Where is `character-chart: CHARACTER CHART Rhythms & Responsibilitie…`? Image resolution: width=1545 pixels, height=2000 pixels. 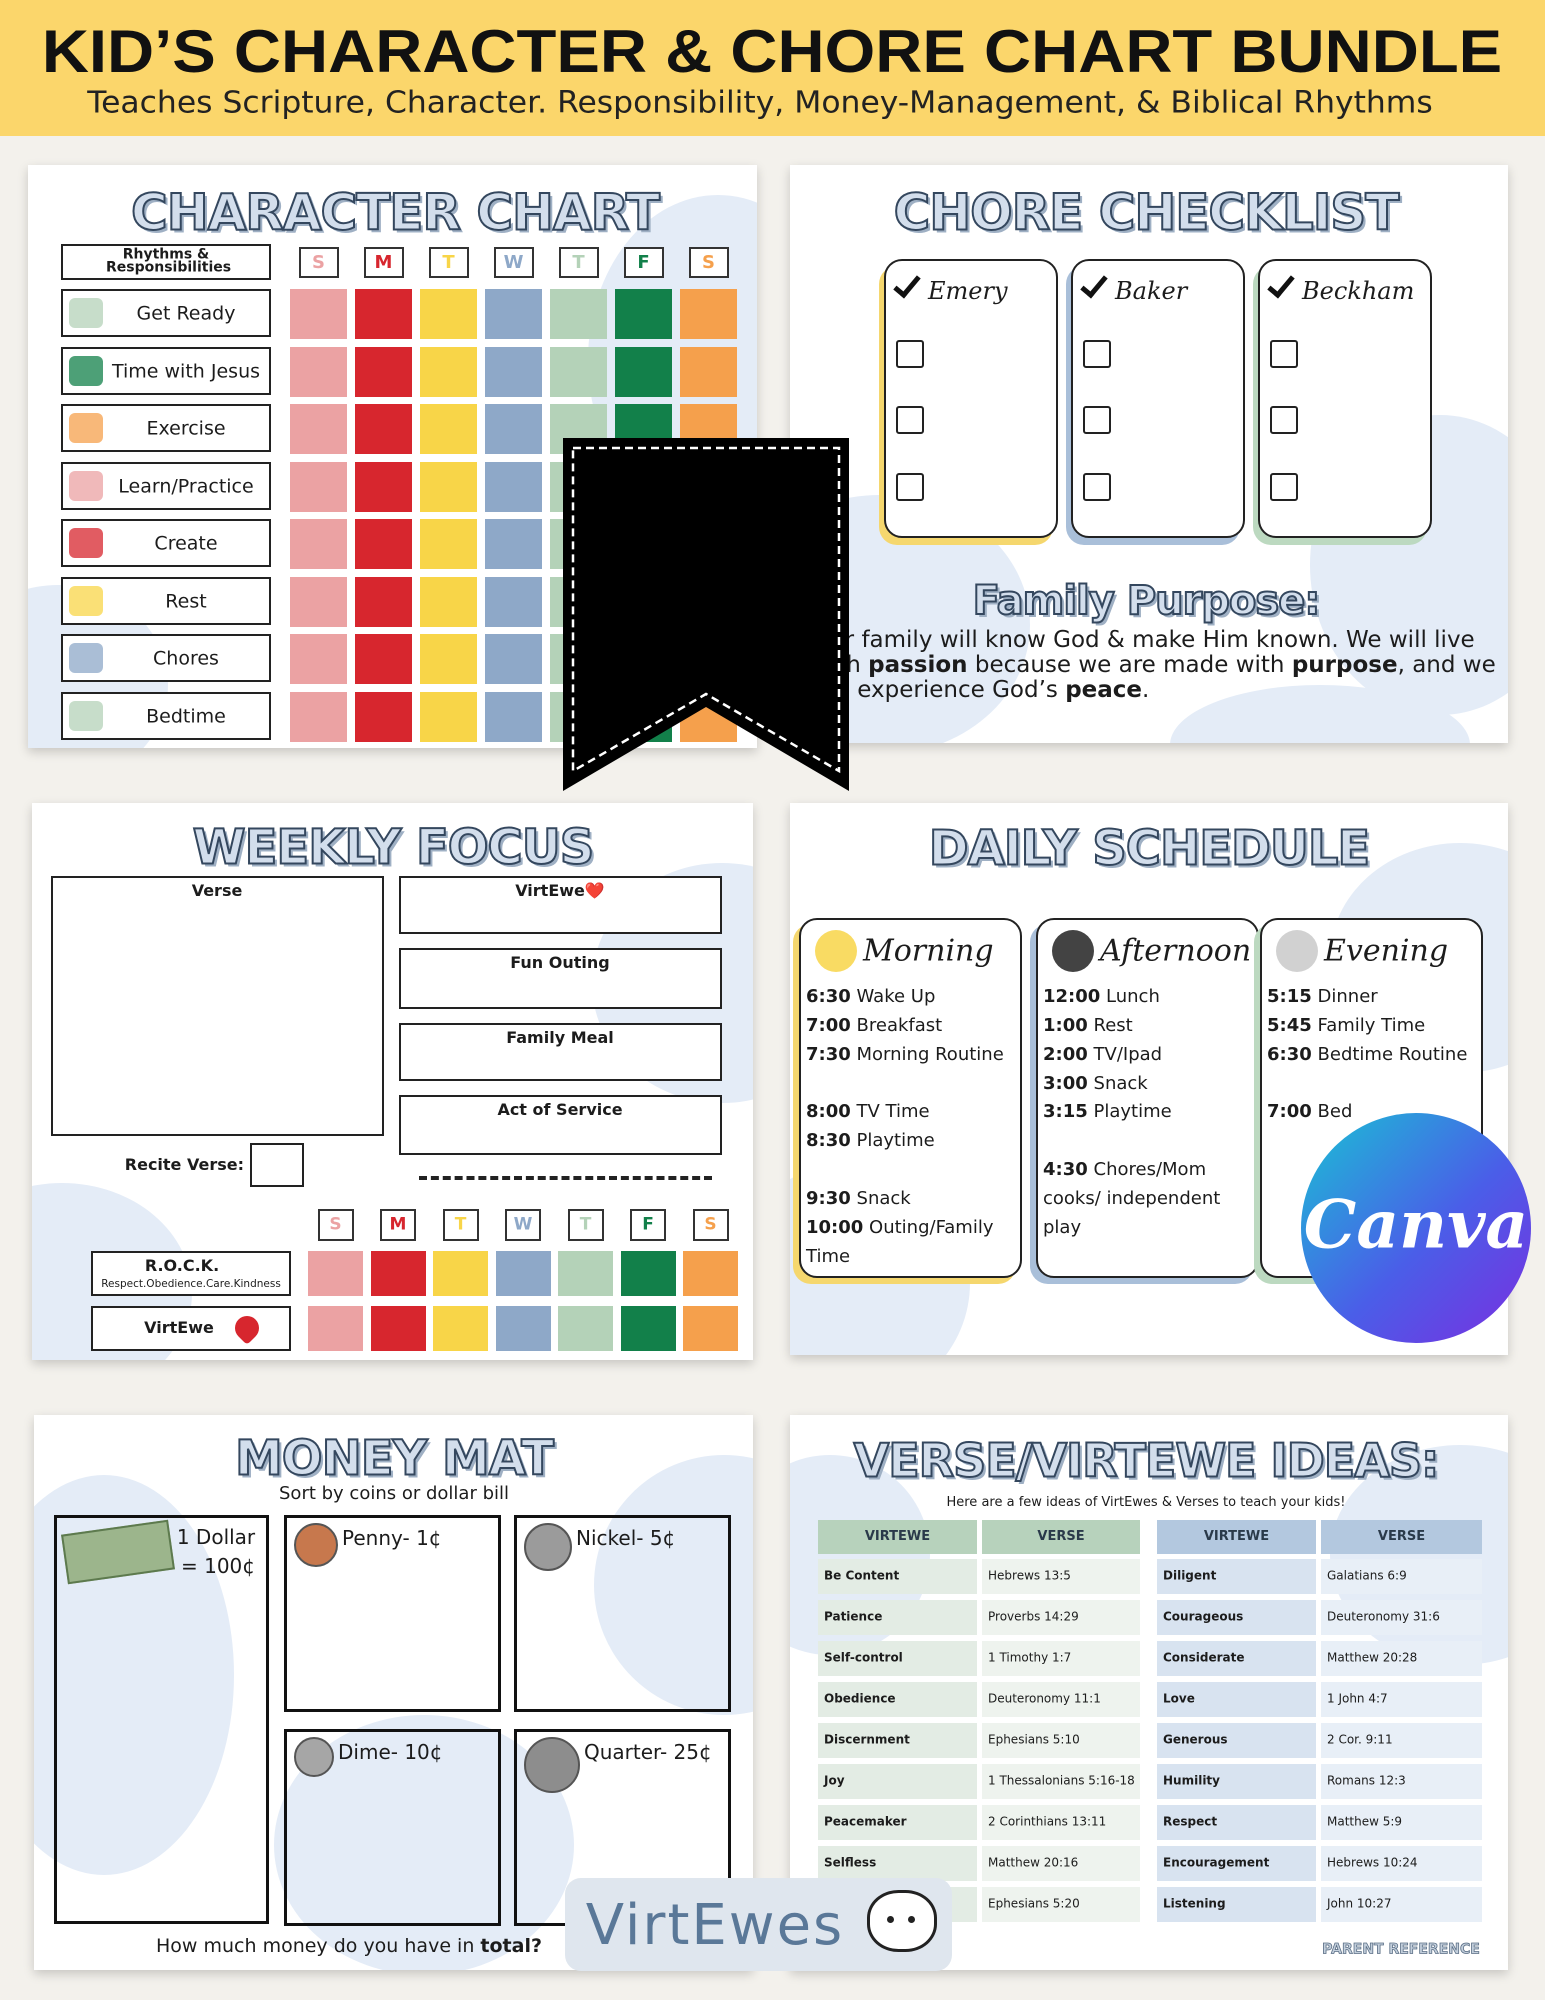 character-chart: CHARACTER CHART Rhythms & Responsibilitie… is located at coordinates (392, 456).